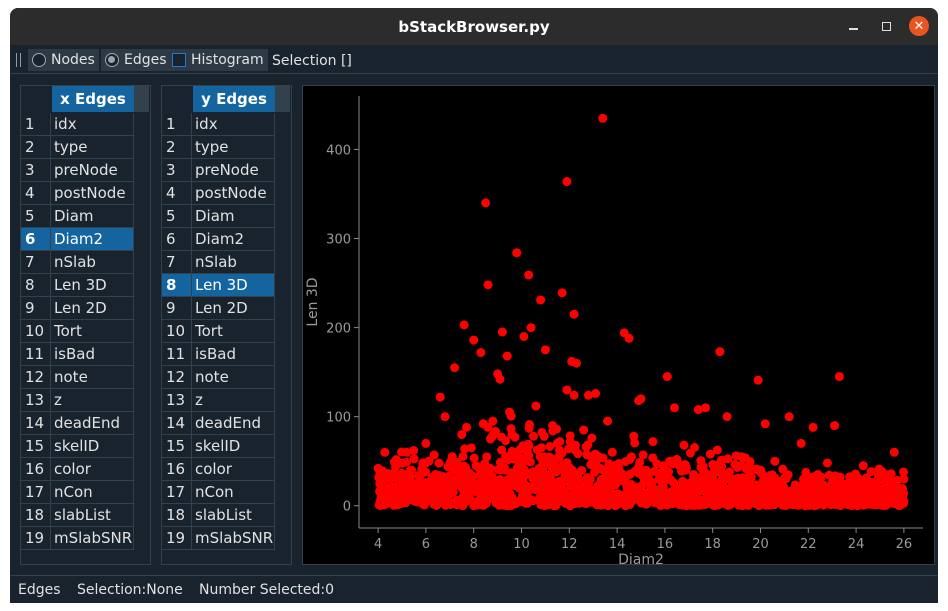 This screenshot has width=948, height=611. I want to click on title-bar: bStackBrowser.py ✕, so click(474, 26).